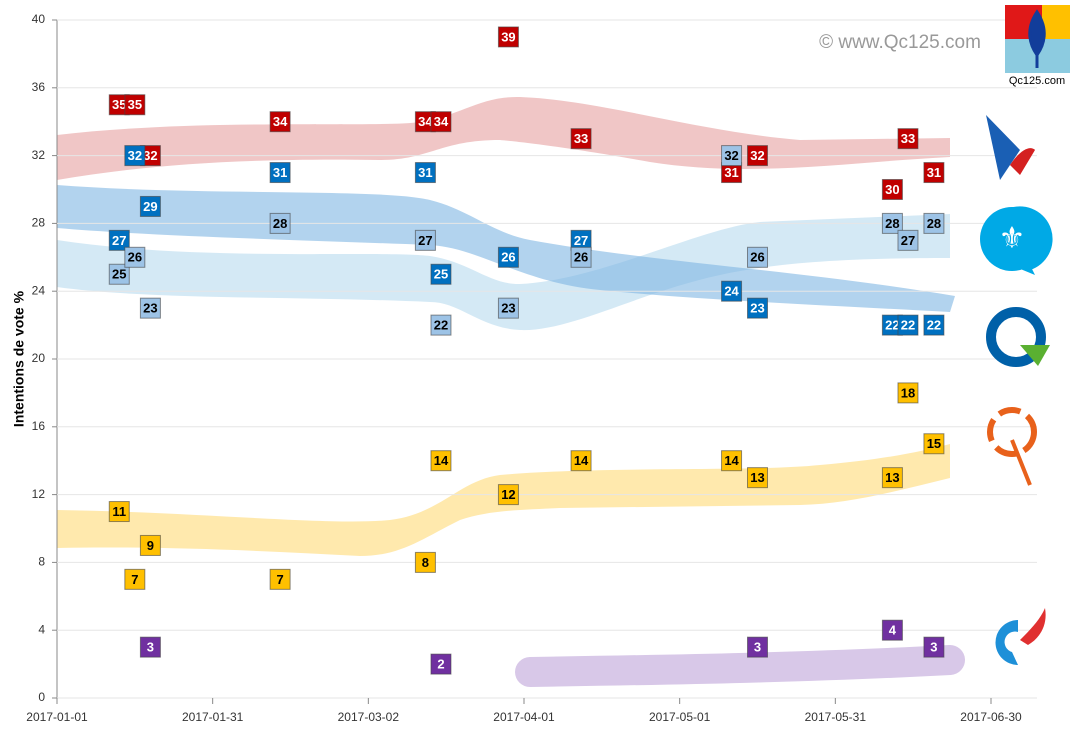 Image resolution: width=1080 pixels, height=742 pixels. I want to click on x-tick-label: 2017-01-01, so click(57, 717).